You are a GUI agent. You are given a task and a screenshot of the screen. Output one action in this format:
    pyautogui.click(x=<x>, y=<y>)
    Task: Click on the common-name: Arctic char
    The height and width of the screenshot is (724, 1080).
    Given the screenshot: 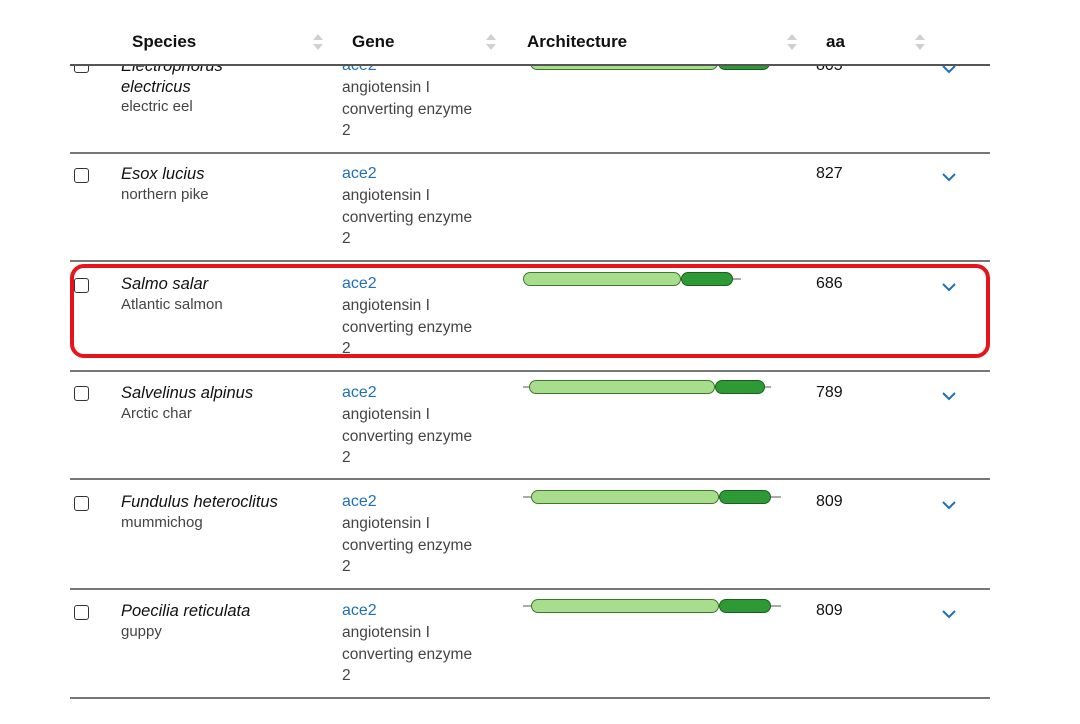 What is the action you would take?
    pyautogui.click(x=156, y=413)
    